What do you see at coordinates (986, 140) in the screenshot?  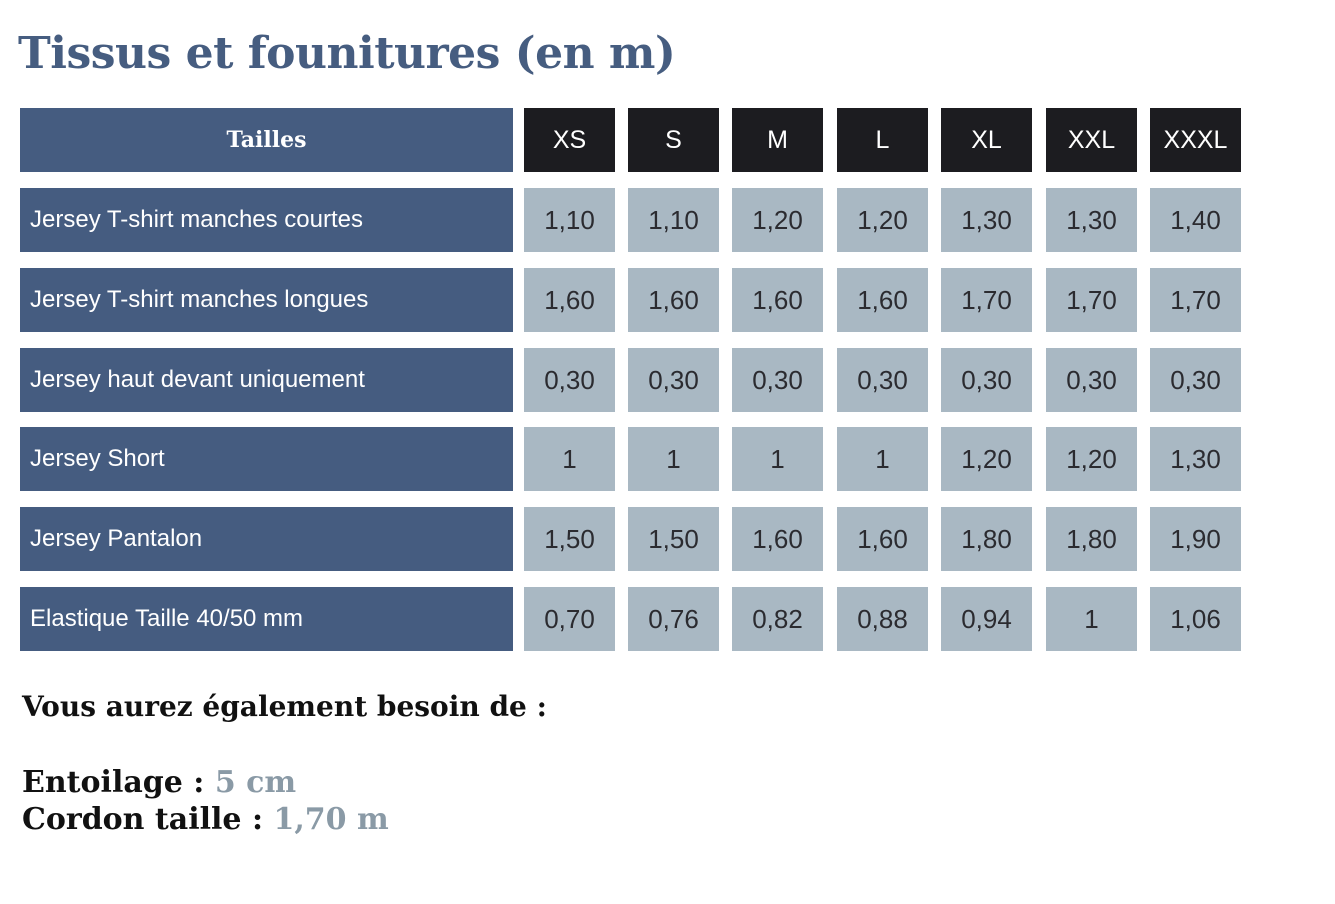 I see `size-header-xl: XL` at bounding box center [986, 140].